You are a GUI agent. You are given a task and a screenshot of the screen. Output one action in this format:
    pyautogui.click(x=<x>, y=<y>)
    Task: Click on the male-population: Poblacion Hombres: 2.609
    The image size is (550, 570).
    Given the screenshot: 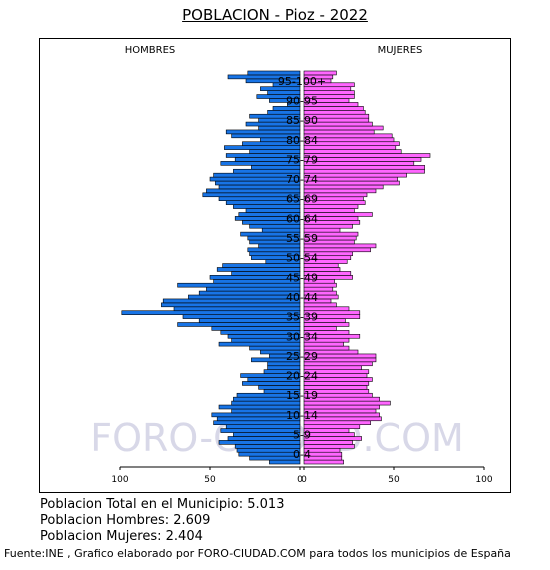 What is the action you would take?
    pyautogui.click(x=125, y=520)
    